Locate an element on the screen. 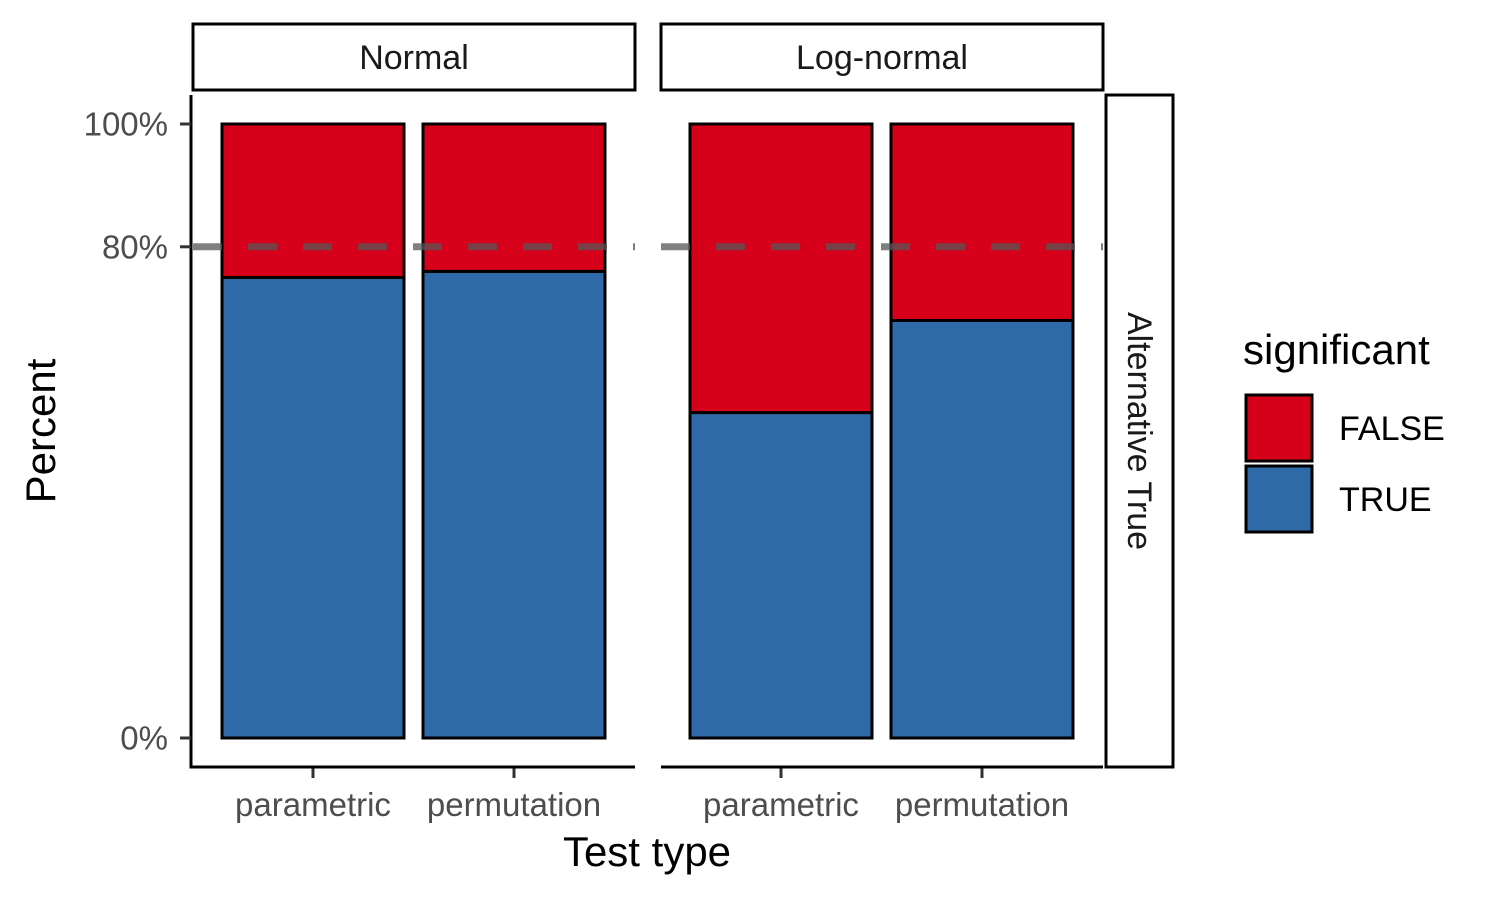 This screenshot has width=1500, height=900. y-tick-label: 80% is located at coordinates (135, 246).